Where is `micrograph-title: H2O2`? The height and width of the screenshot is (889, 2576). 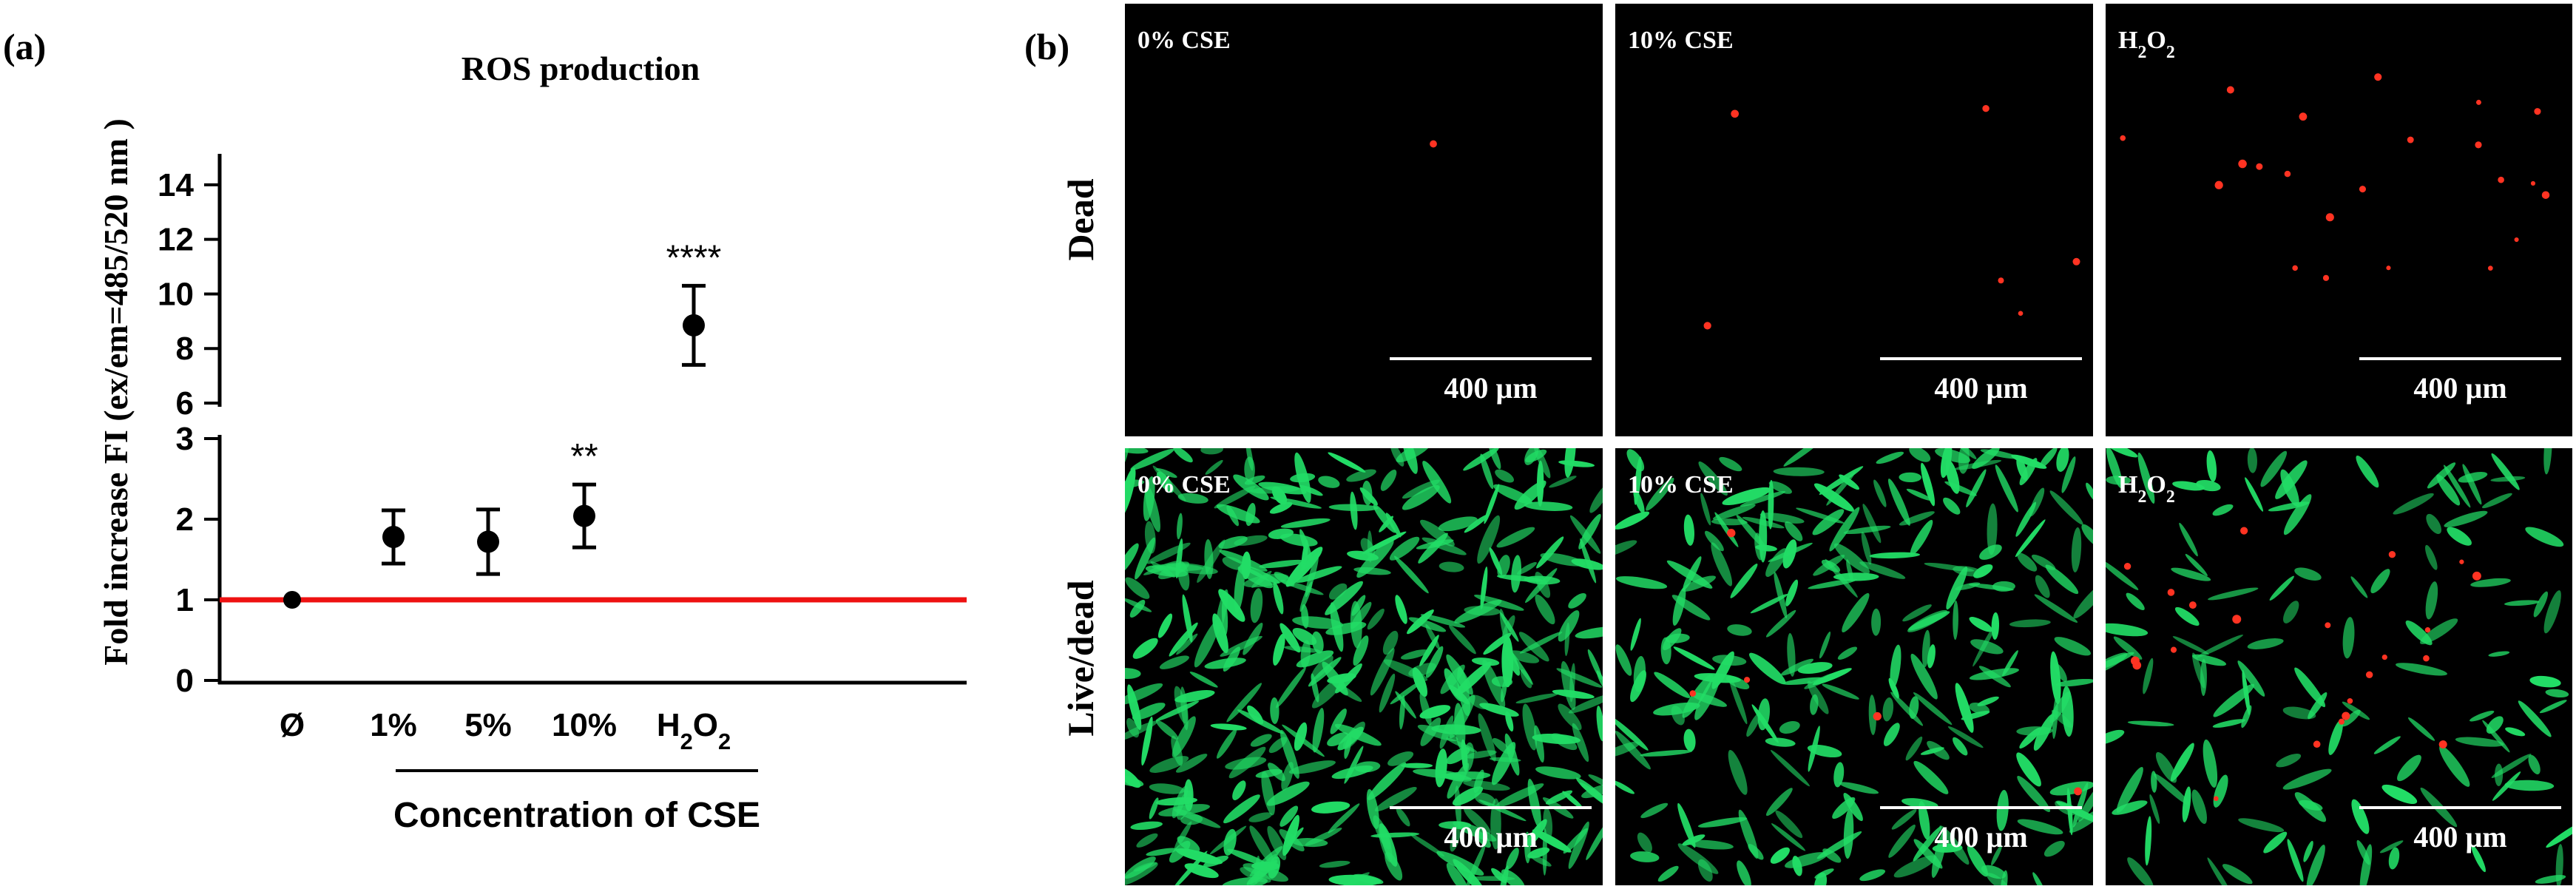
micrograph-title: H2O2 is located at coordinates (2146, 45).